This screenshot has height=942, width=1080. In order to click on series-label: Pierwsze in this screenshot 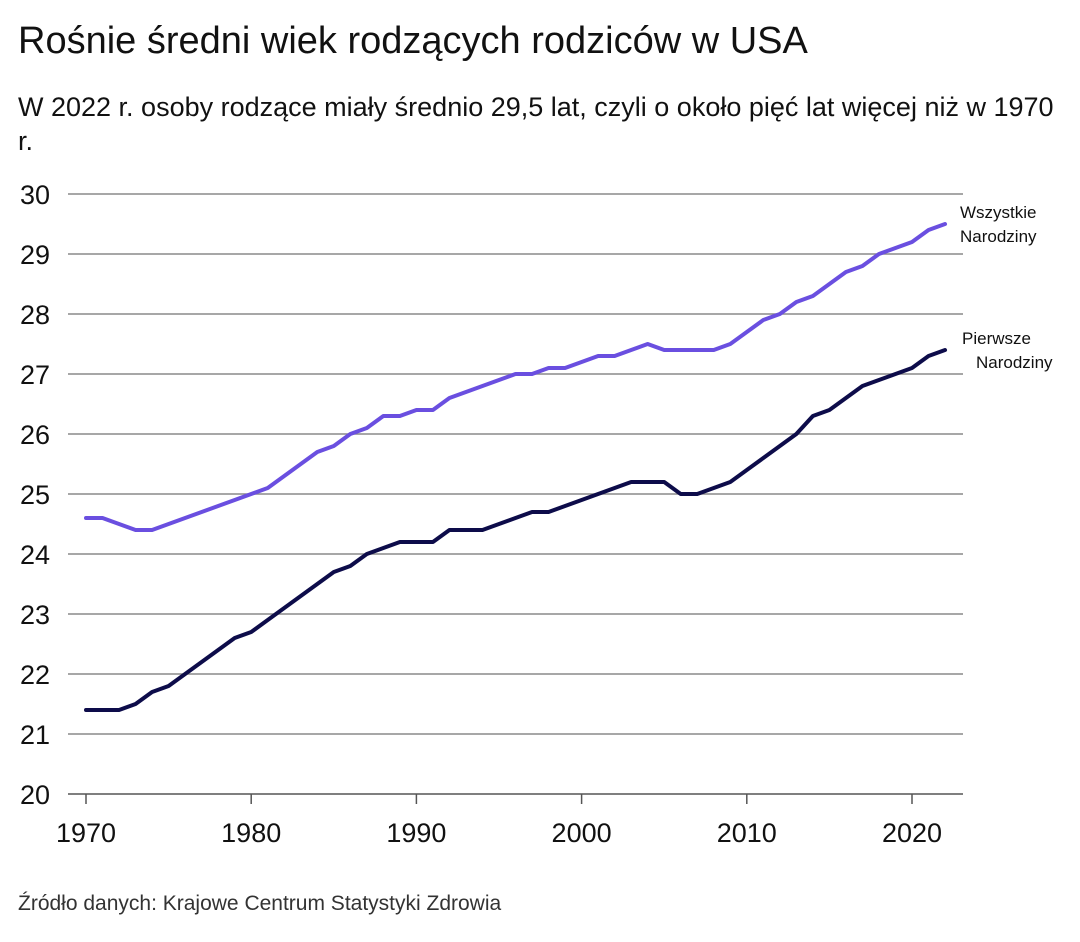, I will do `click(996, 338)`.